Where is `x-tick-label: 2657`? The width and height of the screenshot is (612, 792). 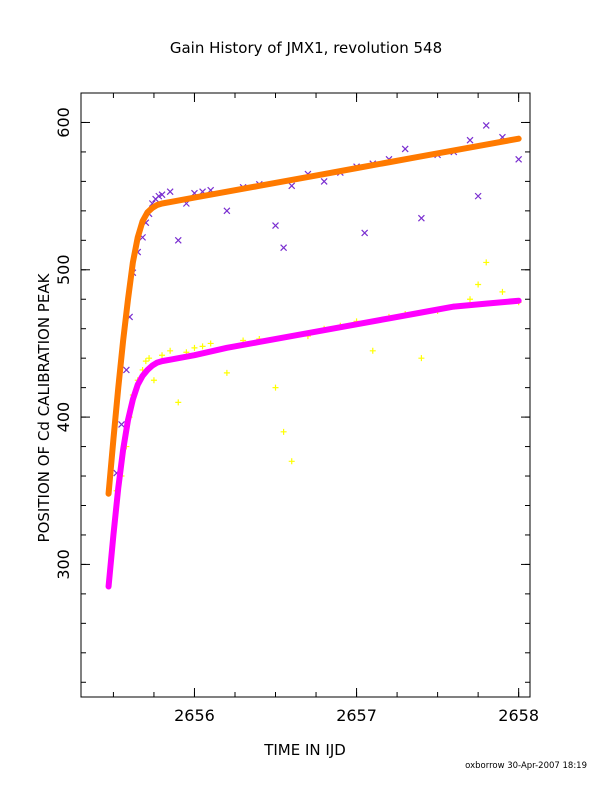
x-tick-label: 2657 is located at coordinates (356, 715).